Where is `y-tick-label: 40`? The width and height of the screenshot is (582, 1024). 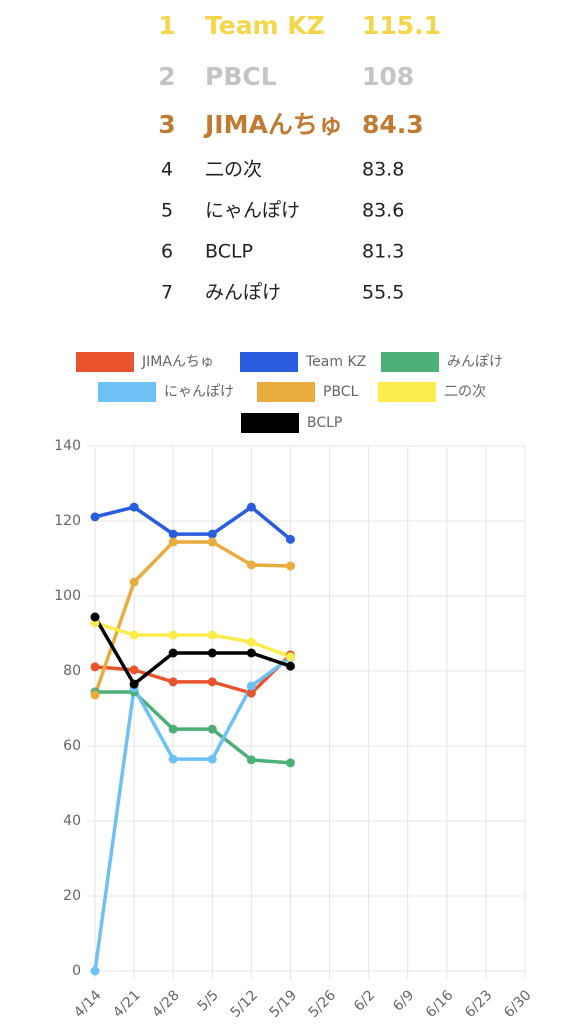
y-tick-label: 40 is located at coordinates (72, 821).